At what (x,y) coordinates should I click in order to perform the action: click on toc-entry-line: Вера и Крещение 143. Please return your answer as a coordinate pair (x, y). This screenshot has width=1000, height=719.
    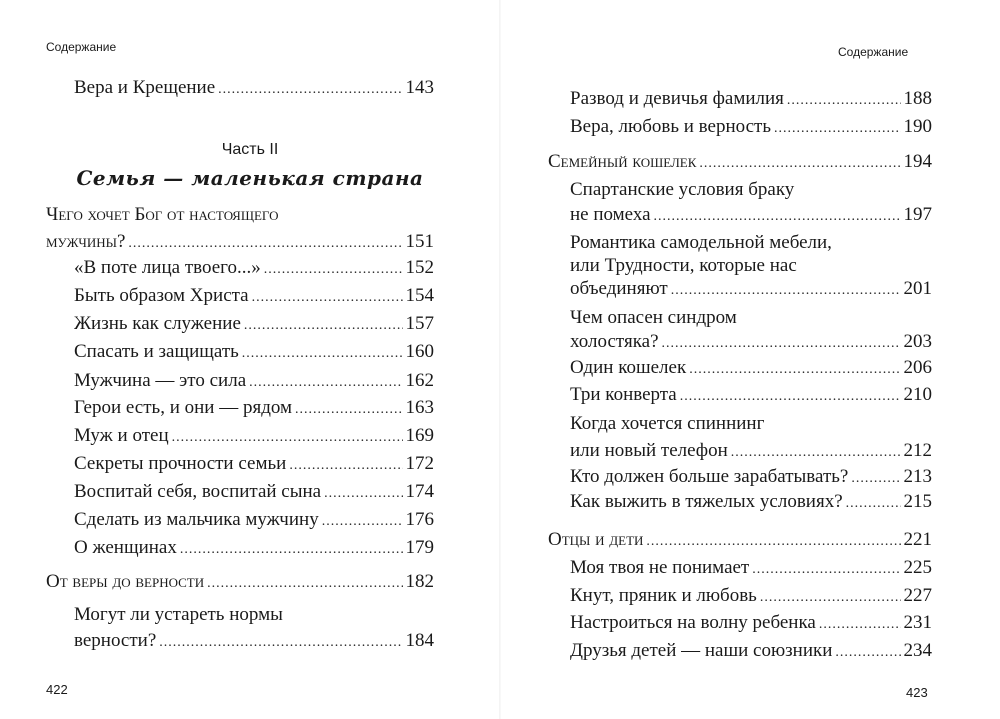
    Looking at the image, I should click on (254, 88).